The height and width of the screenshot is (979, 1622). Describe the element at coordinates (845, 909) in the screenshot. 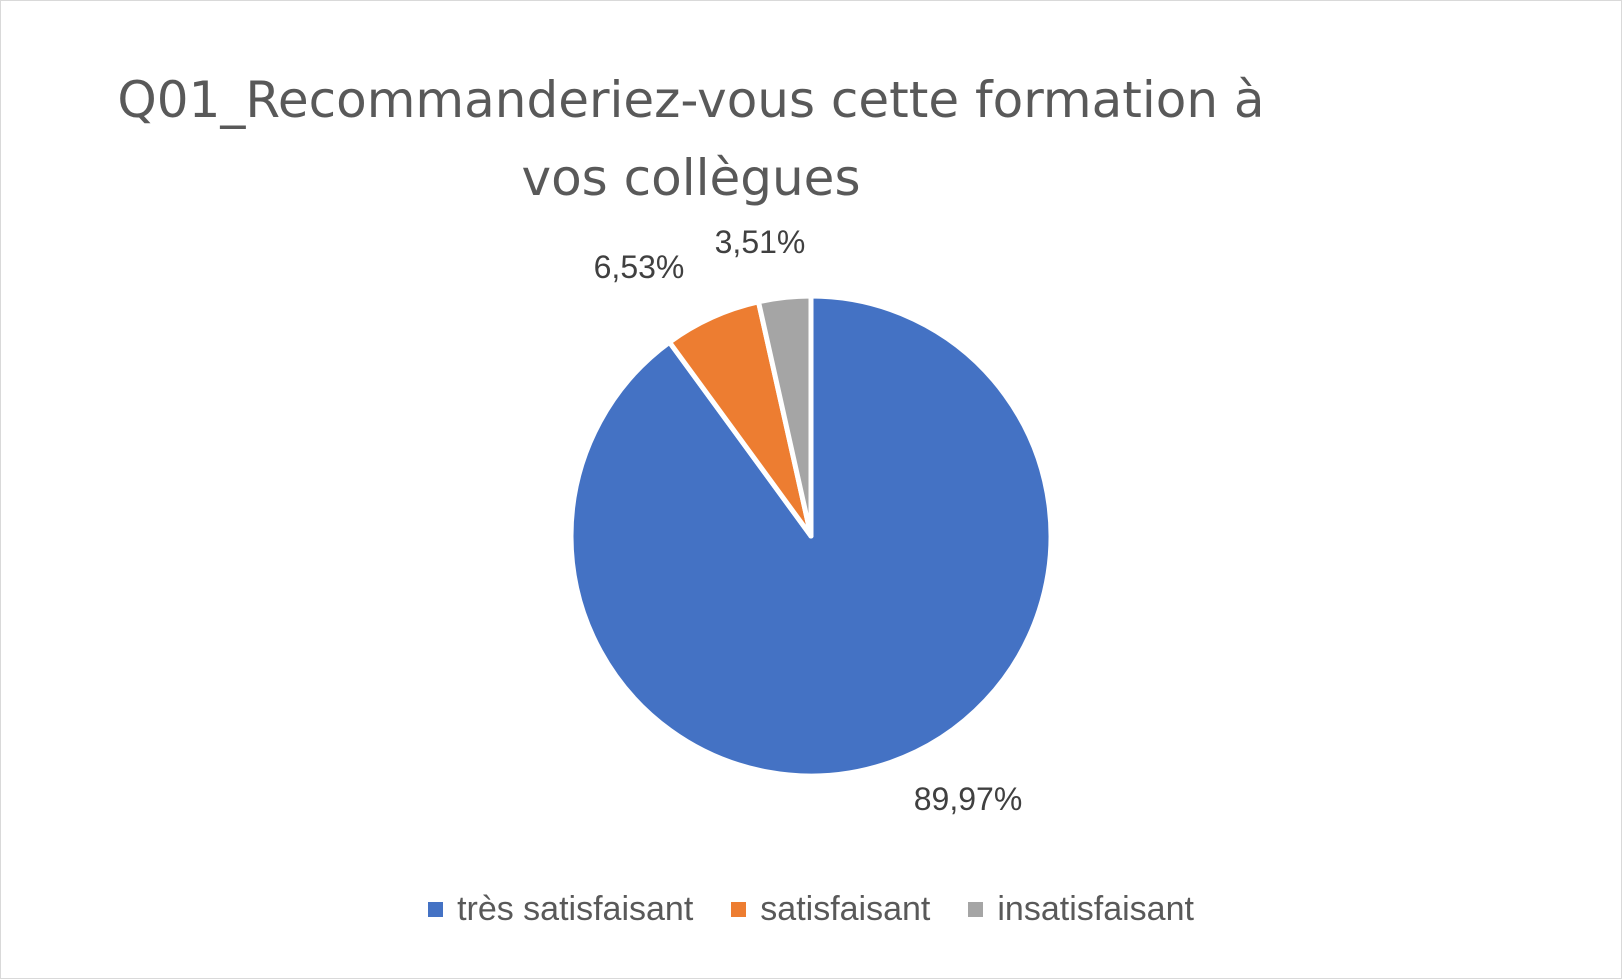

I see `legend-label: satisfaisant` at that location.